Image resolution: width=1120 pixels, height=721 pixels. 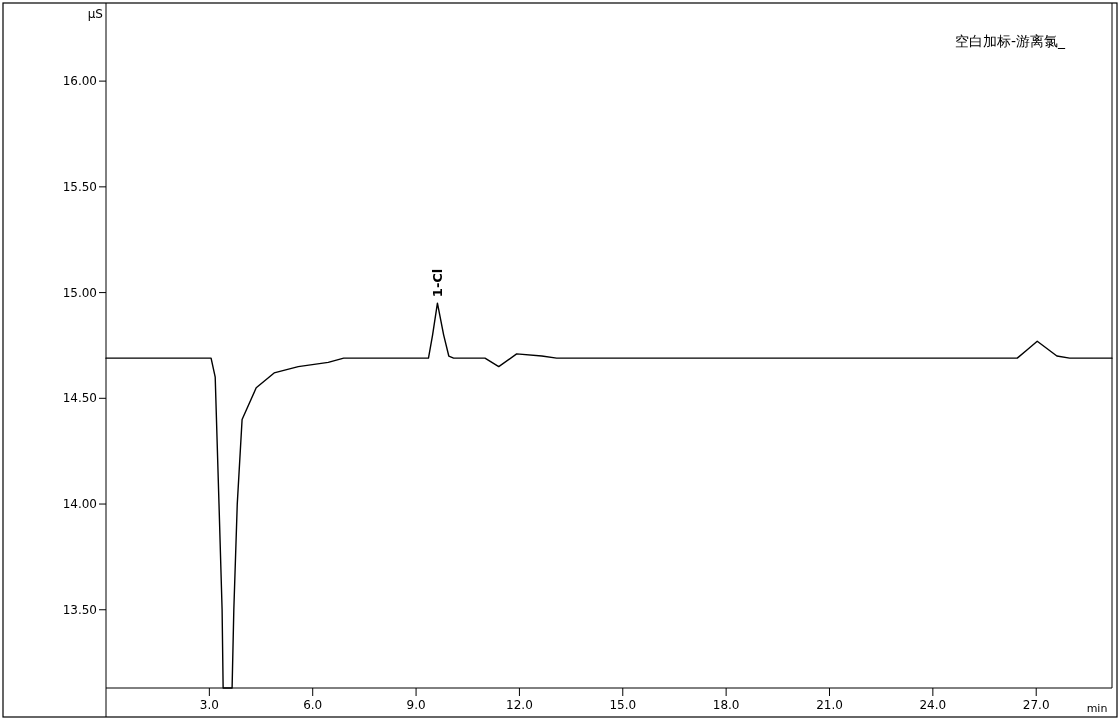 What do you see at coordinates (95, 14) in the screenshot?
I see `y-axis-title: μS` at bounding box center [95, 14].